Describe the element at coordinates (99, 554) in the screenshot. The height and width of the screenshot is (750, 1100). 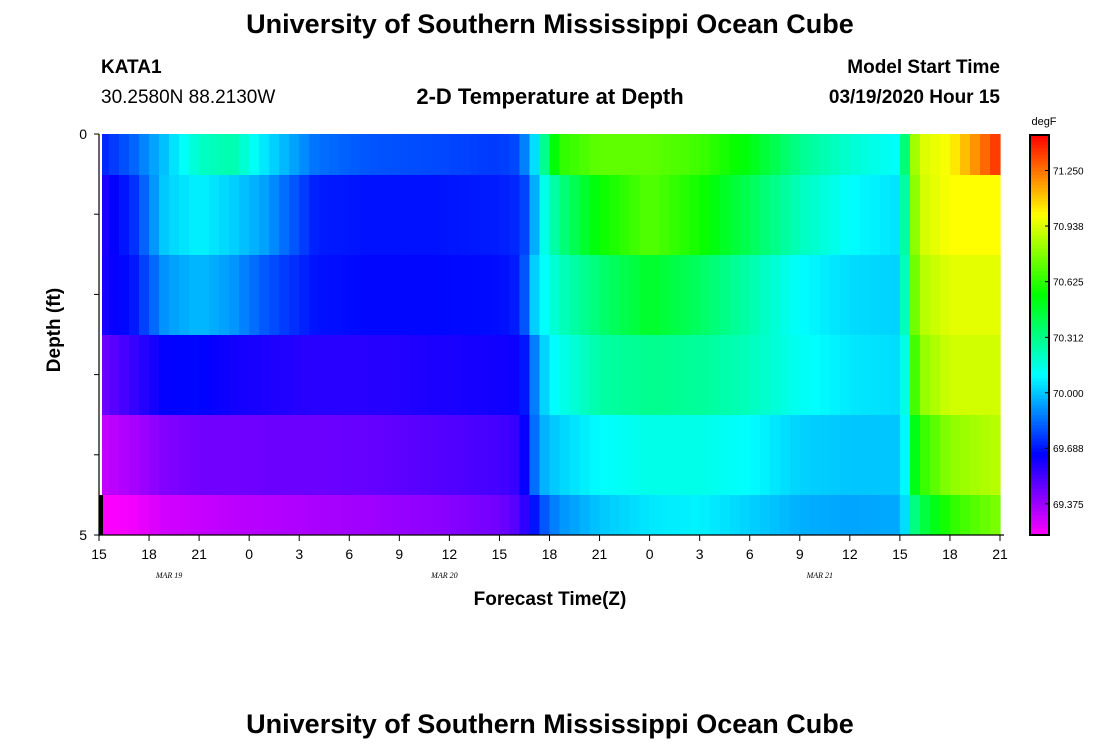
I see `x-tick-label: 15` at that location.